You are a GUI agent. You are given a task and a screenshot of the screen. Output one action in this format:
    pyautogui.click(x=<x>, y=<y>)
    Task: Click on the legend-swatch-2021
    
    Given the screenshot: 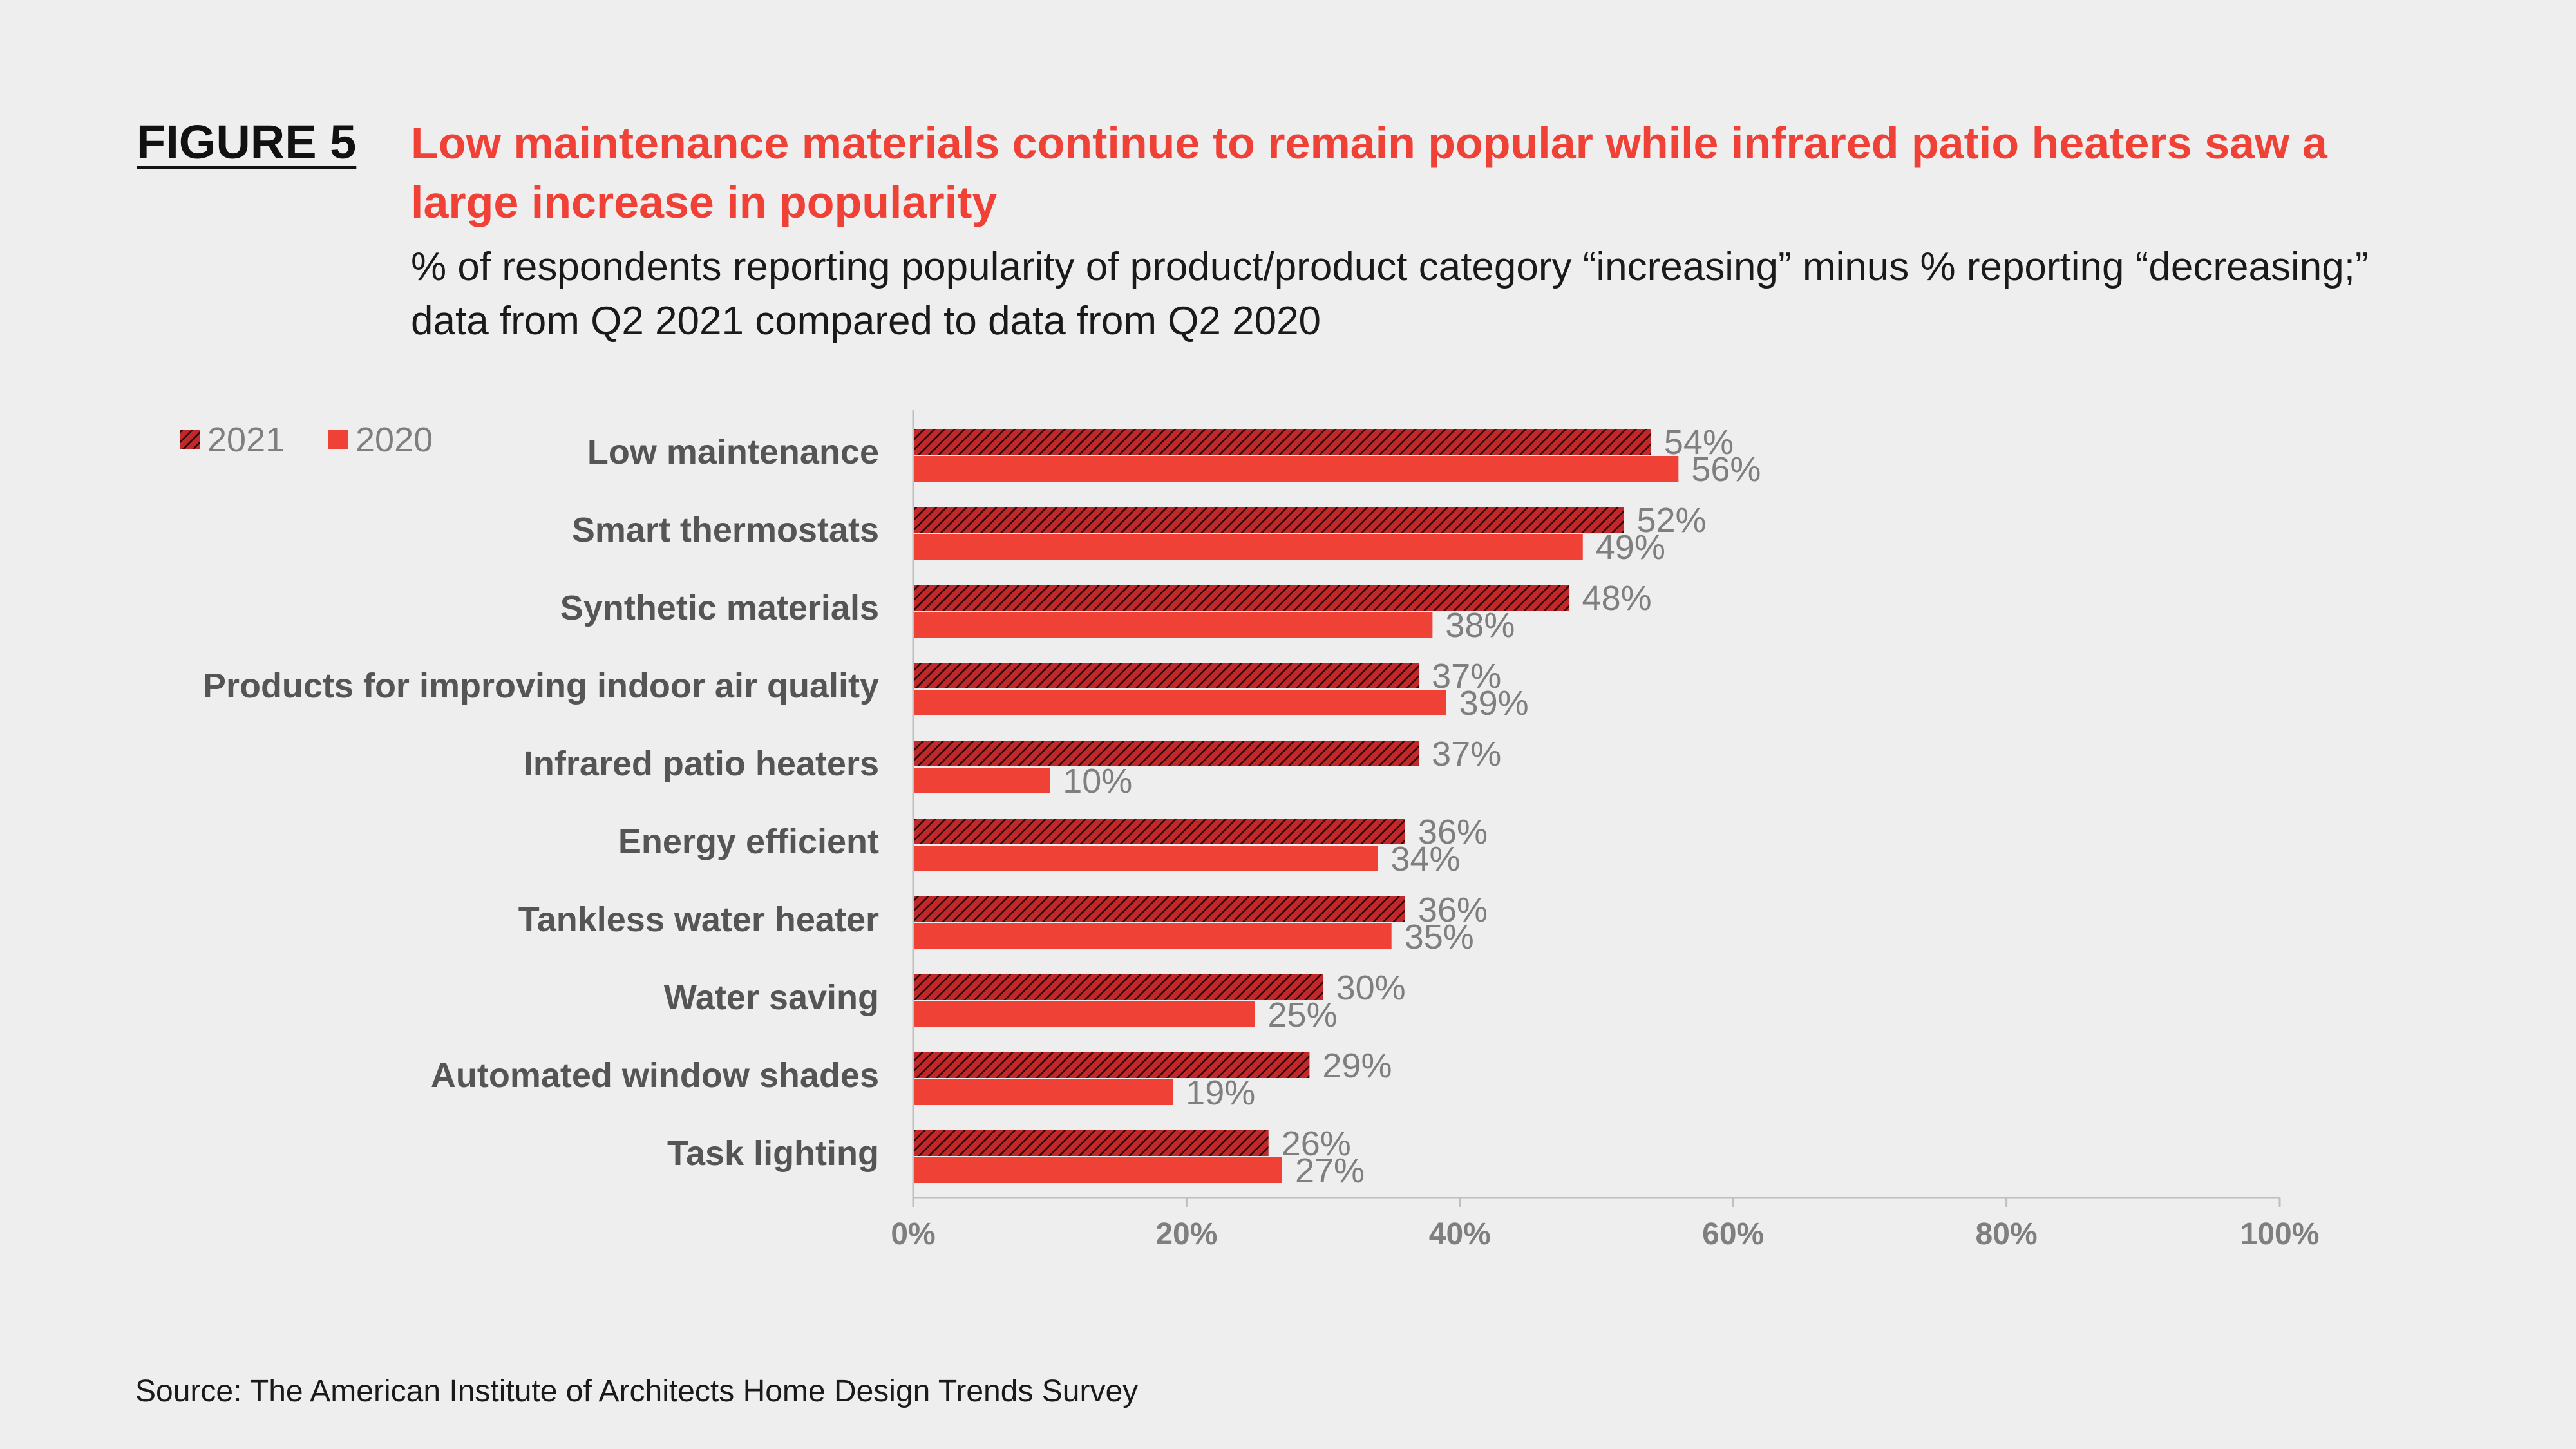 What is the action you would take?
    pyautogui.click(x=190, y=439)
    